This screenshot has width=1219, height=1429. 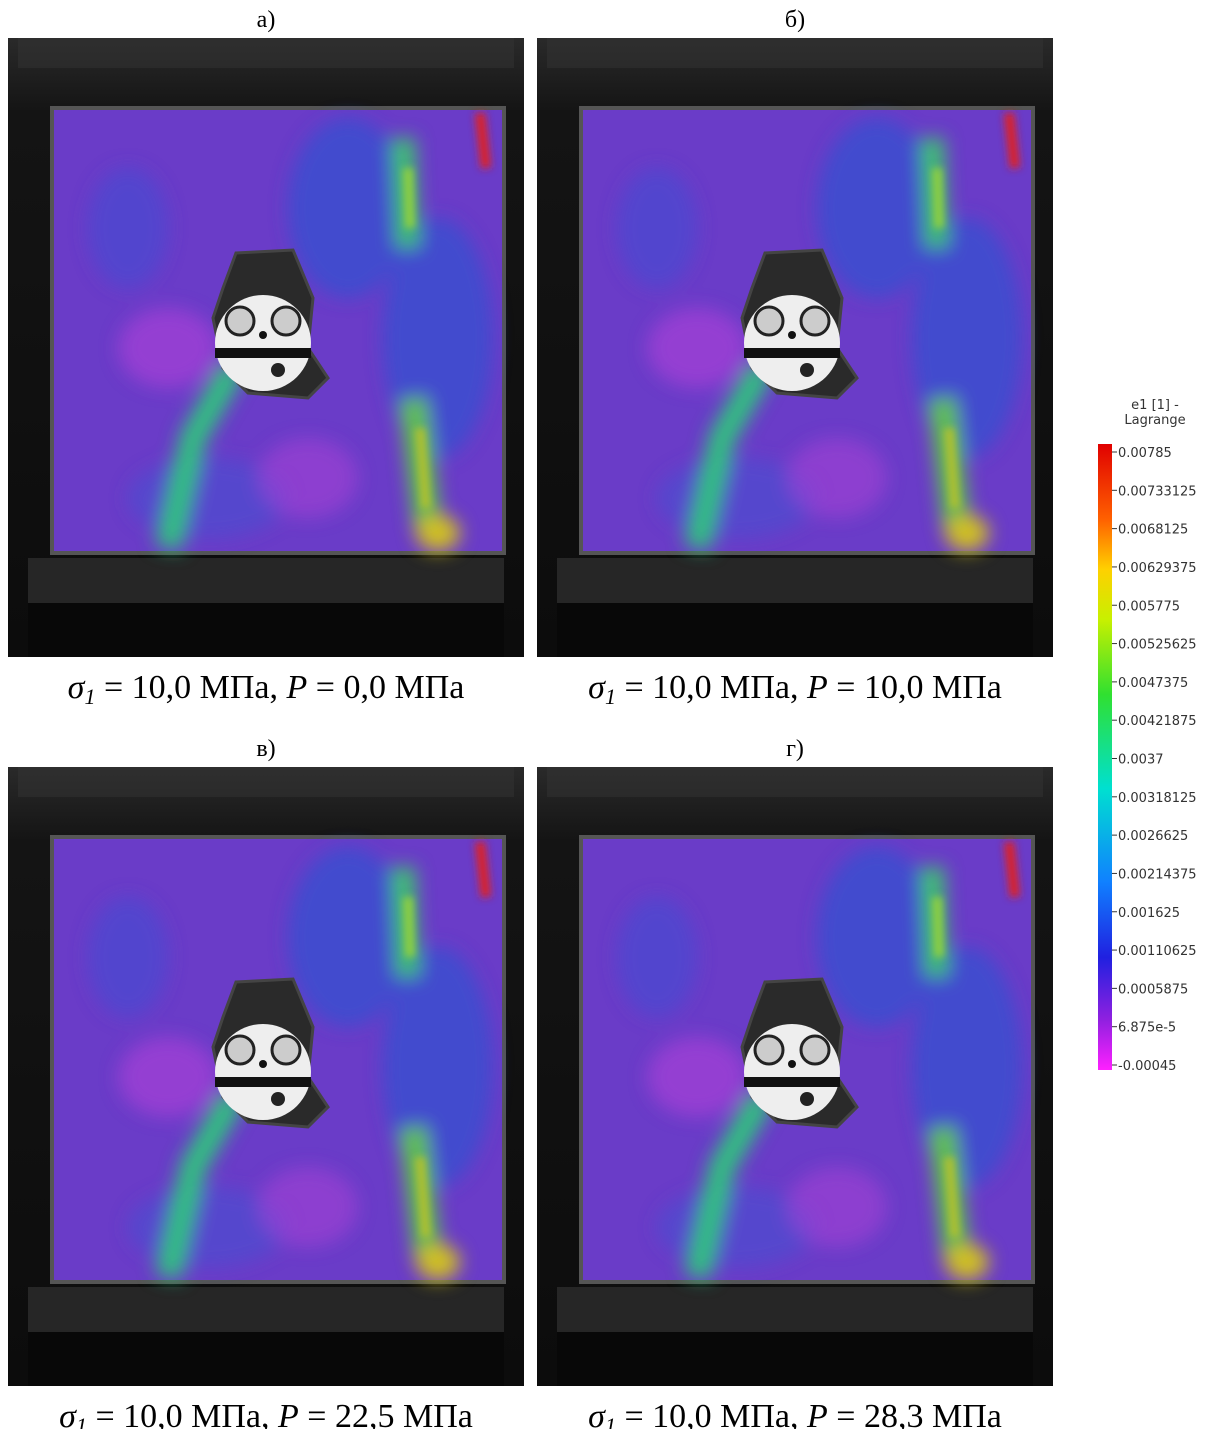 I want to click on colorbar-label: 0.00214375, so click(x=1157, y=874).